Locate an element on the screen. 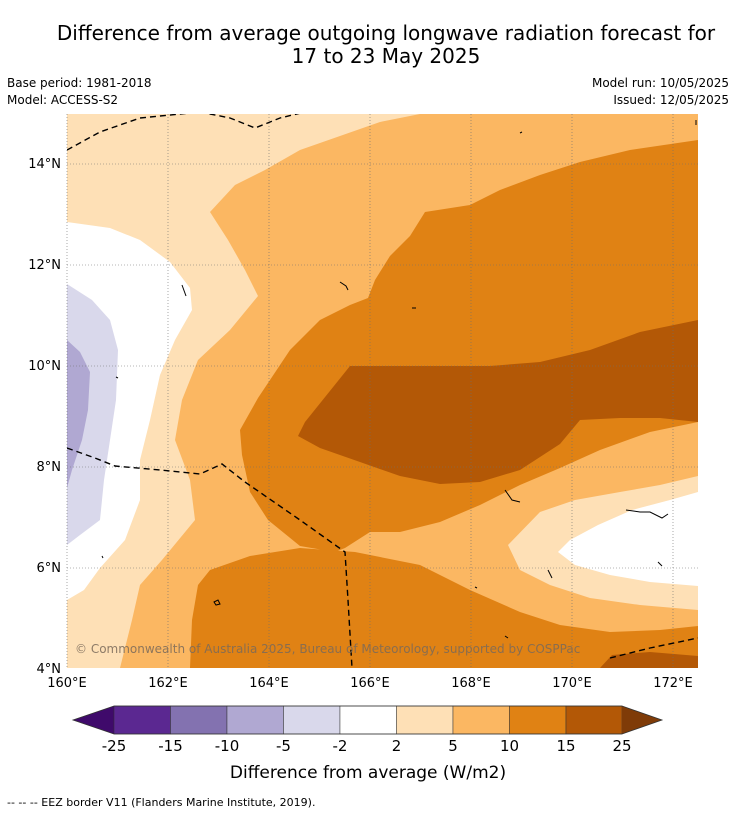 Image resolution: width=736 pixels, height=816 pixels. meta-right: Model run: 10/05/2025 Issued: 12/05/2025 is located at coordinates (660, 92).